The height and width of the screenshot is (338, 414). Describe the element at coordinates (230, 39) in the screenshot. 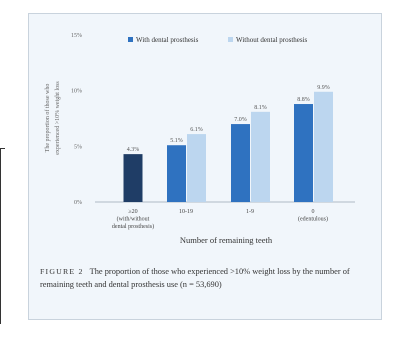

I see `legend-swatch-without` at that location.